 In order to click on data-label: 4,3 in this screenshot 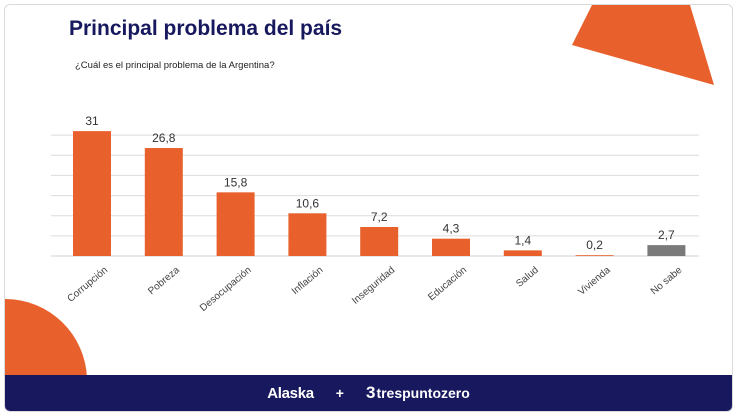, I will do `click(451, 229)`.